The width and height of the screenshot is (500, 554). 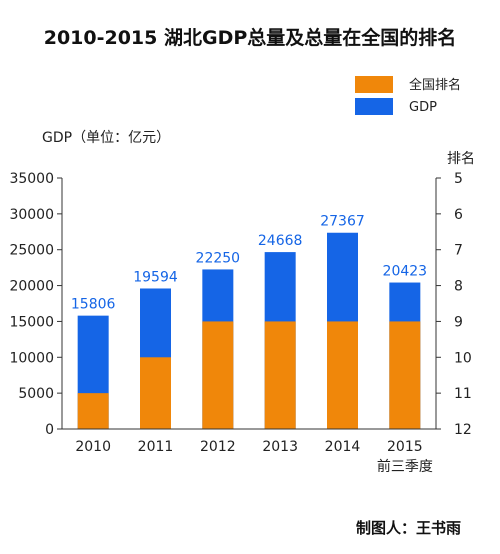 I want to click on x-tick-label-2010: 2010, so click(x=93, y=447).